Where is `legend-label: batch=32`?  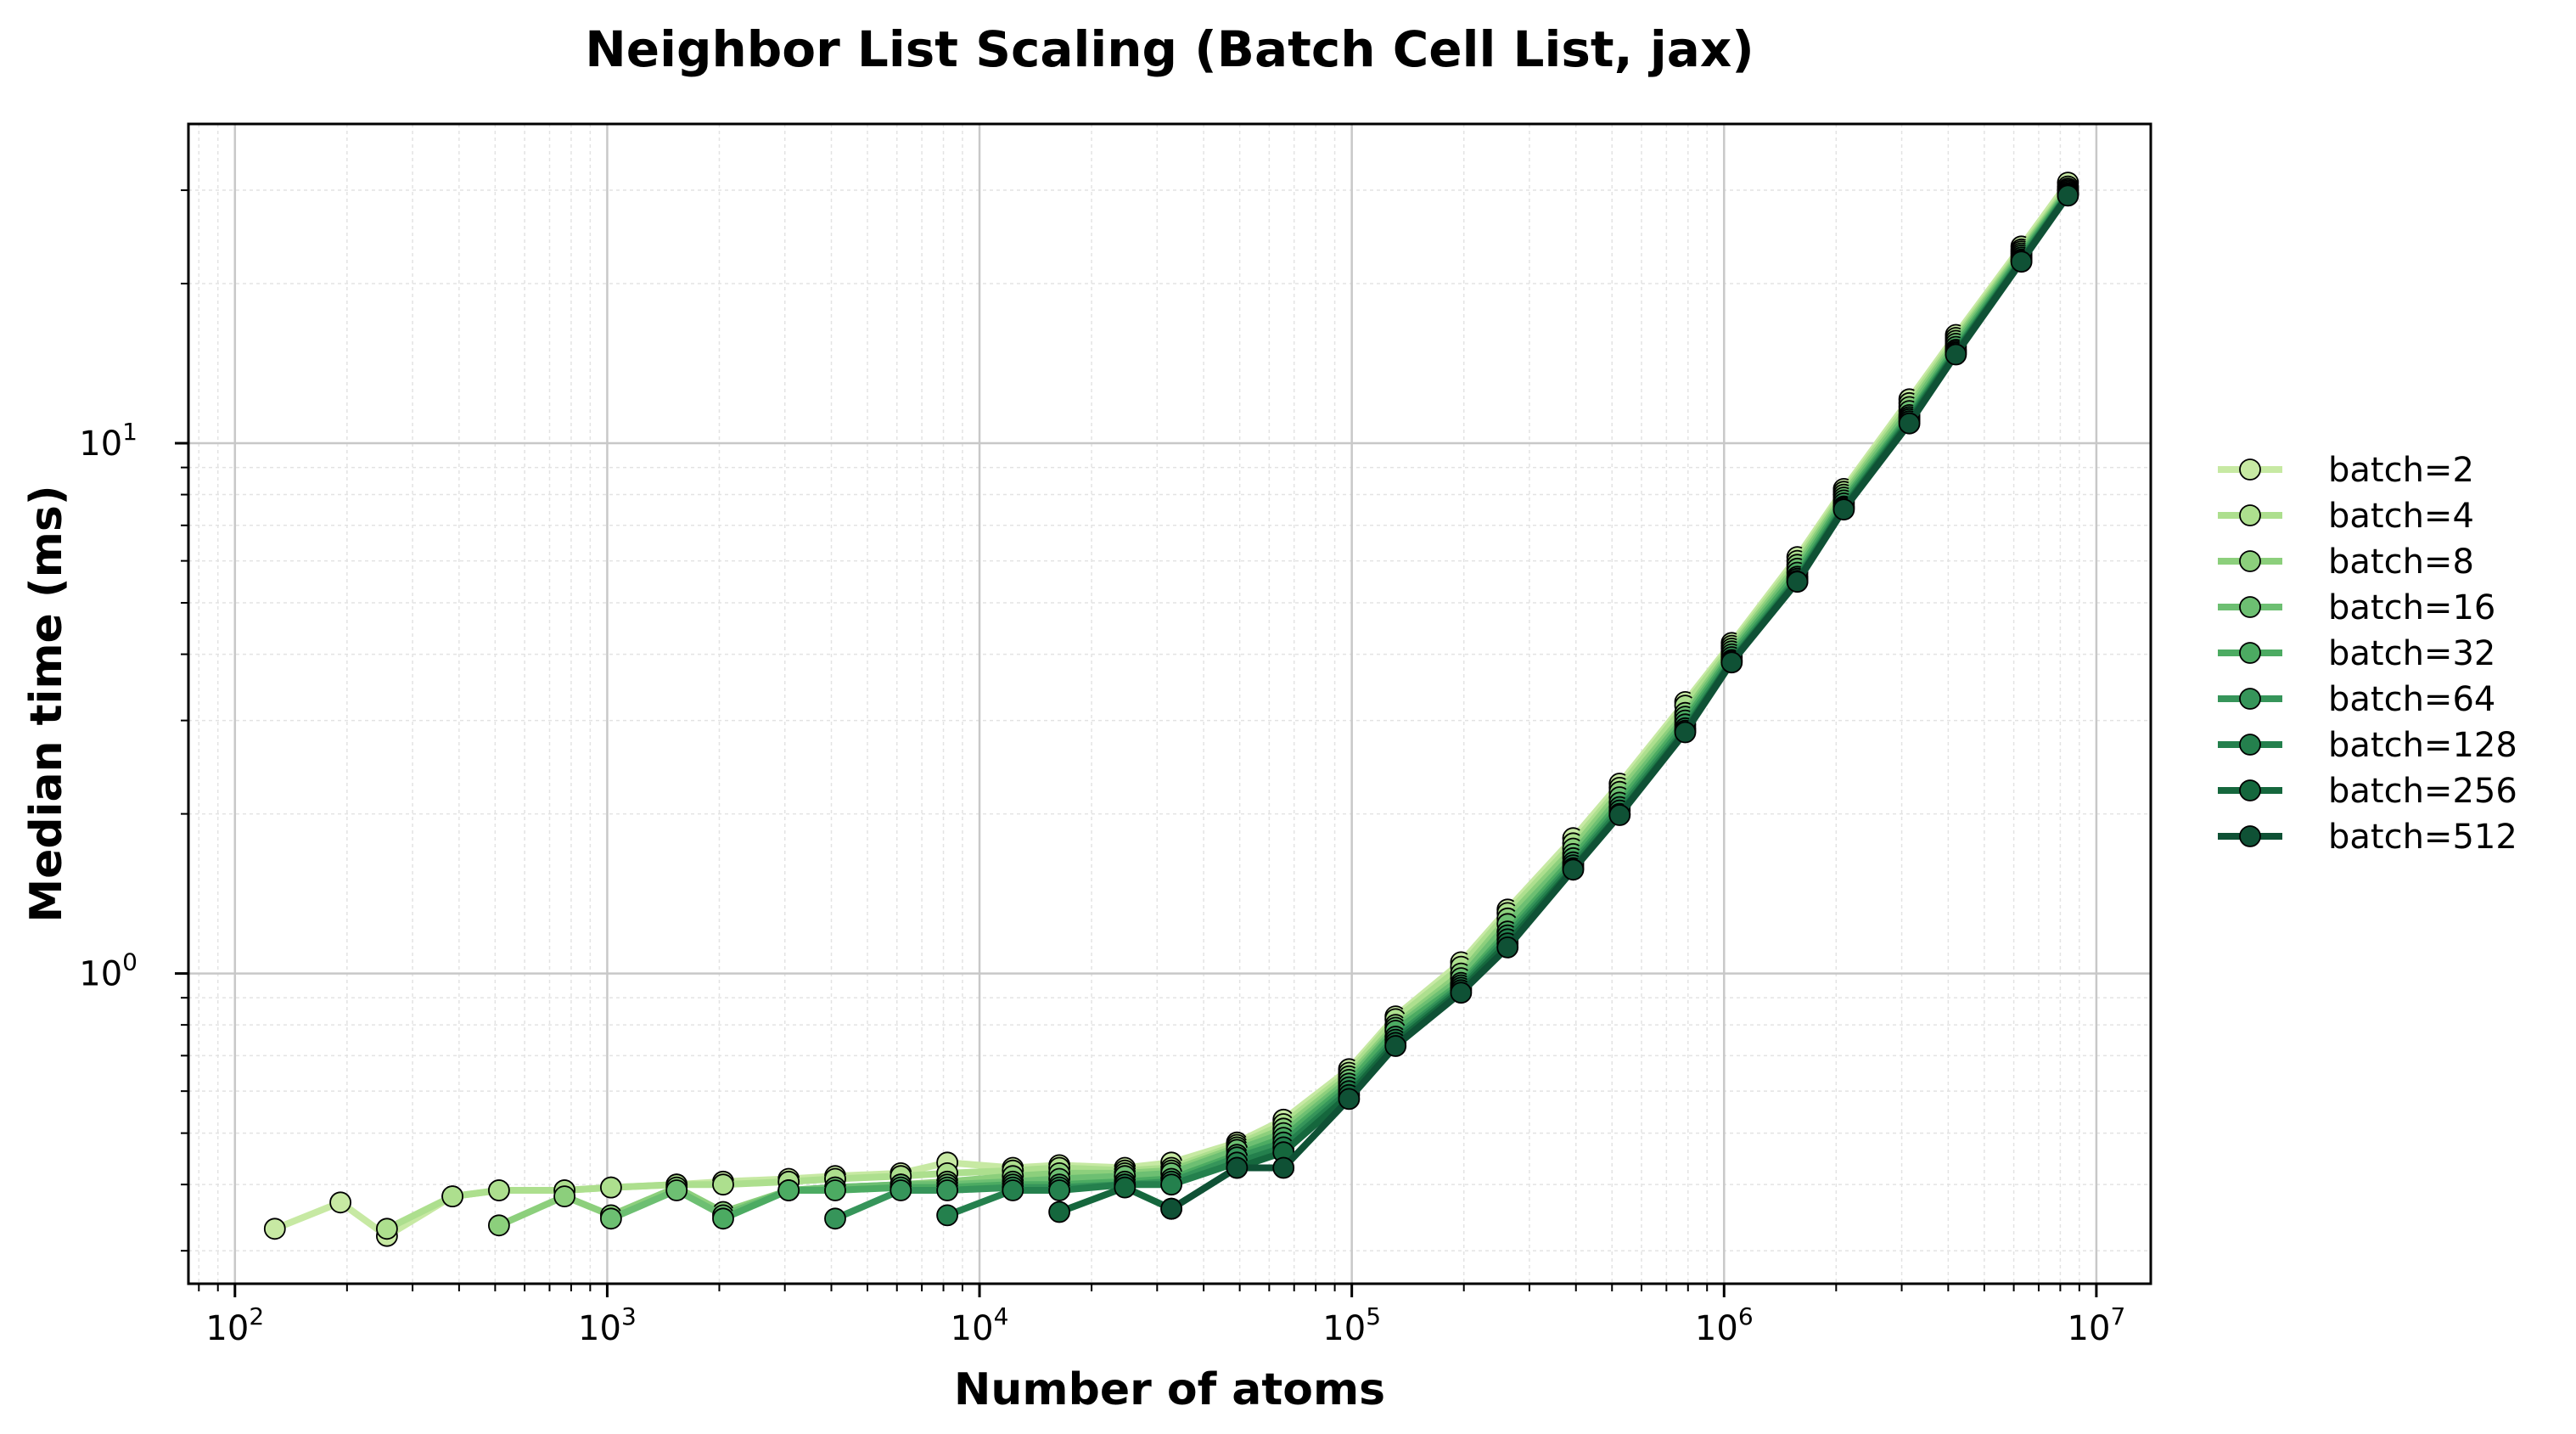 legend-label: batch=32 is located at coordinates (2411, 654).